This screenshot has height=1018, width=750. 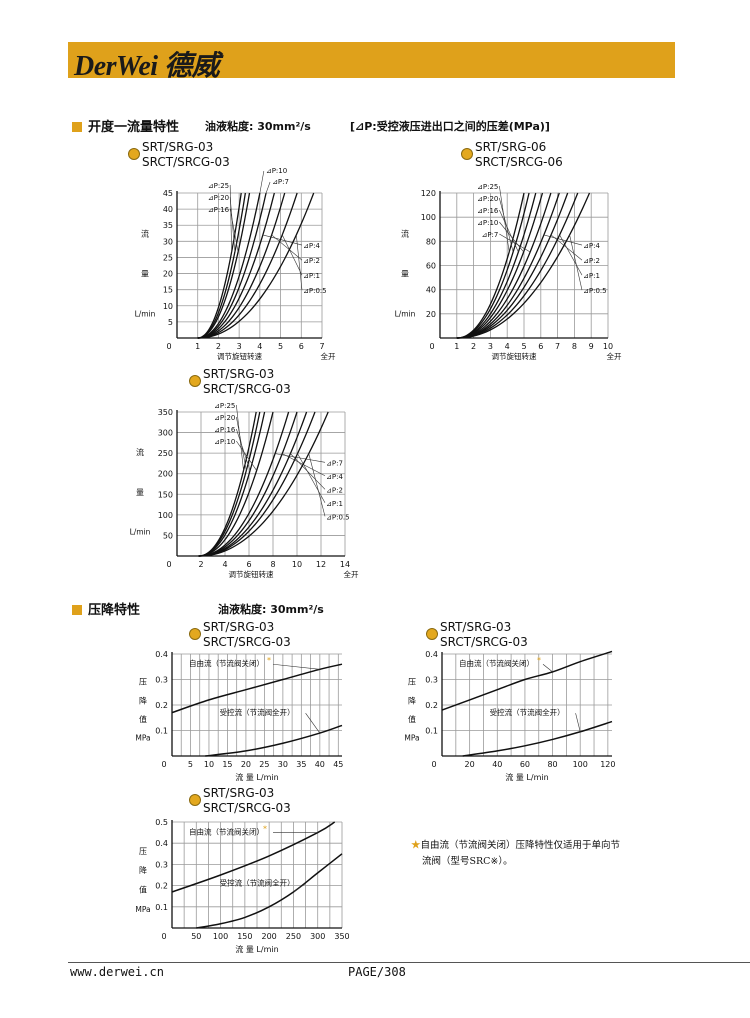 I want to click on x-tick-label: 9, so click(x=591, y=346).